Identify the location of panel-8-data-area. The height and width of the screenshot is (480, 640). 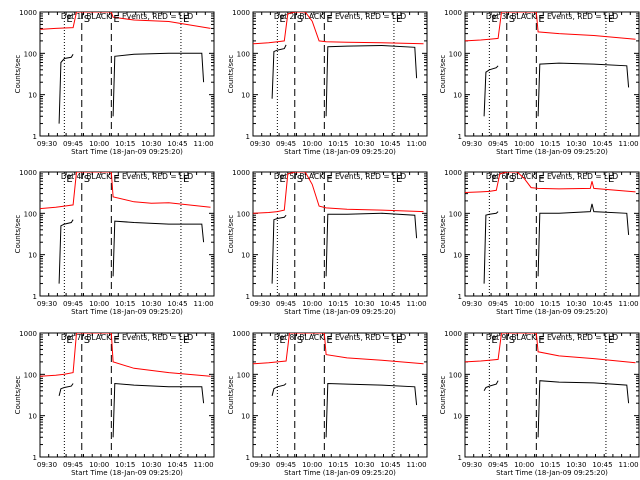
(338, 395).